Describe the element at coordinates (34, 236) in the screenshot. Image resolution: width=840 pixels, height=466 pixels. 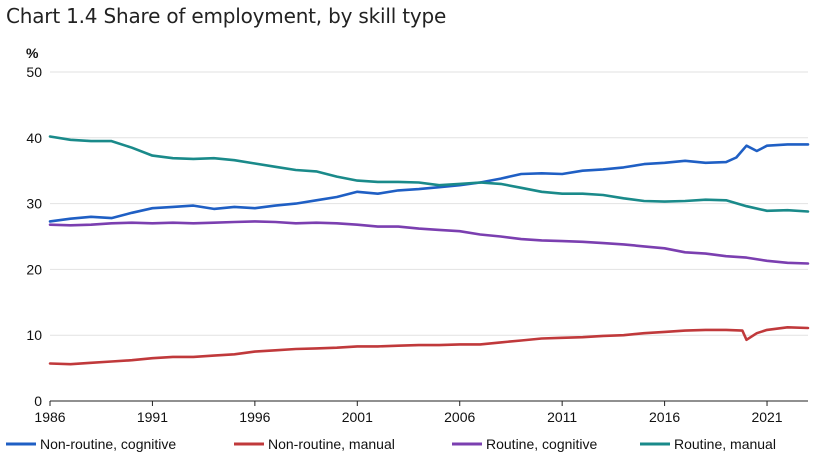
I see `y-tick-labels: 0 10 20 30 40 50` at that location.